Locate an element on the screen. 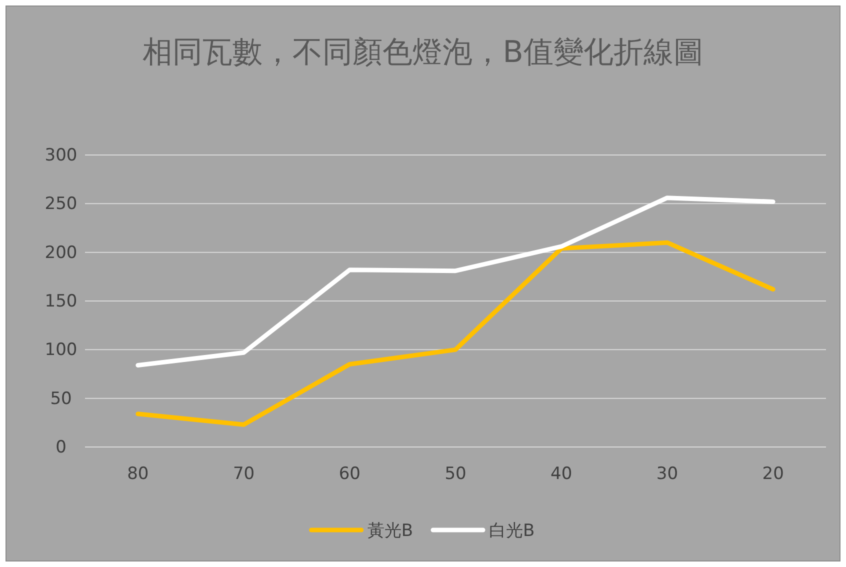 Image resolution: width=846 pixels, height=567 pixels. legend-label: 白光B is located at coordinates (512, 531).